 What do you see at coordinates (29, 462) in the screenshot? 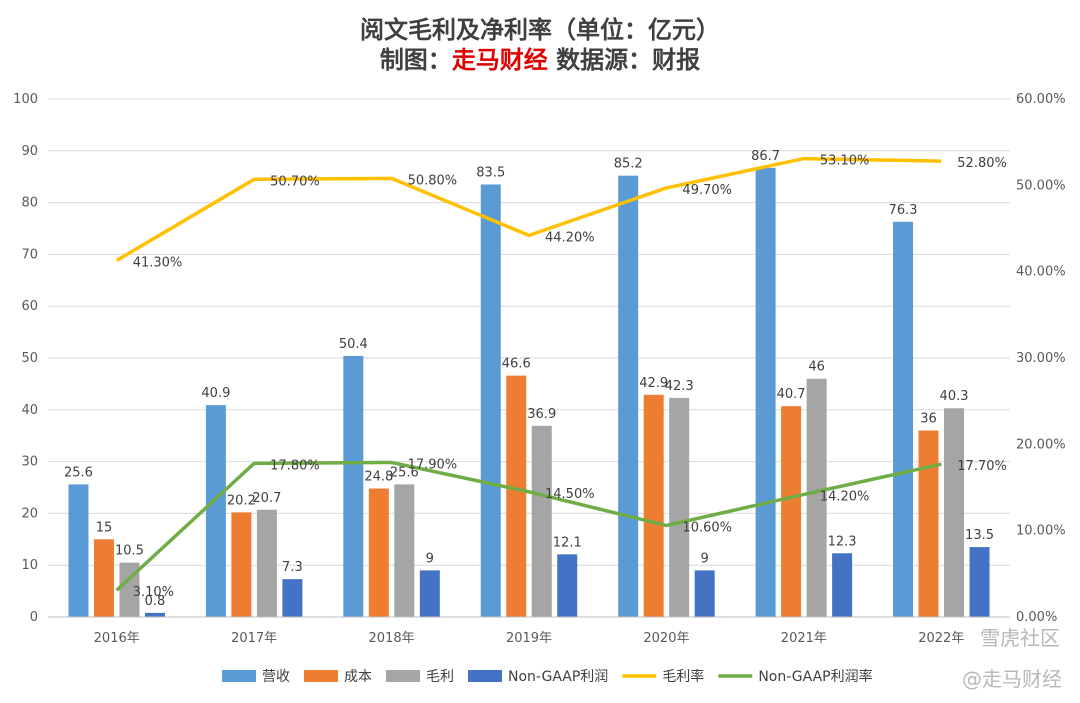
I see `y-left-tick-label: 30` at bounding box center [29, 462].